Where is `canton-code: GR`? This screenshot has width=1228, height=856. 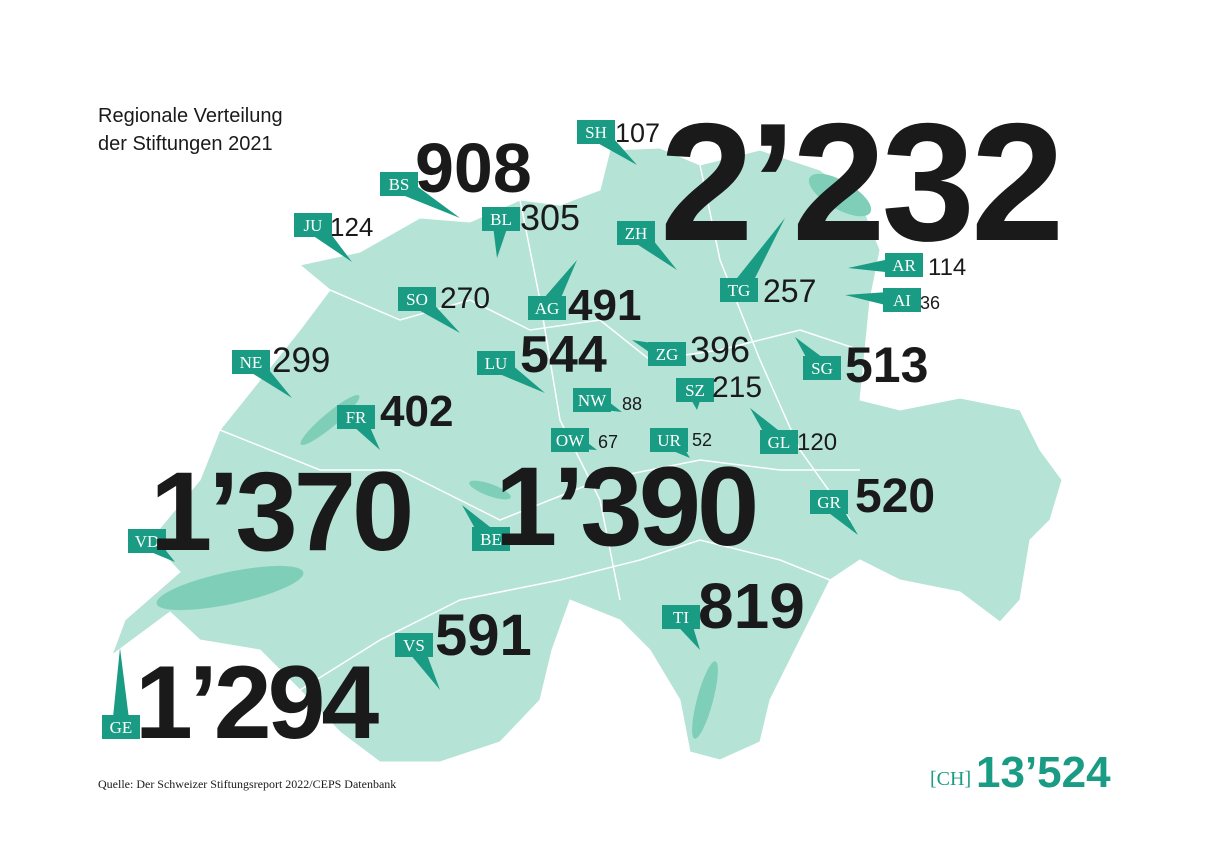
canton-code: GR is located at coordinates (829, 502).